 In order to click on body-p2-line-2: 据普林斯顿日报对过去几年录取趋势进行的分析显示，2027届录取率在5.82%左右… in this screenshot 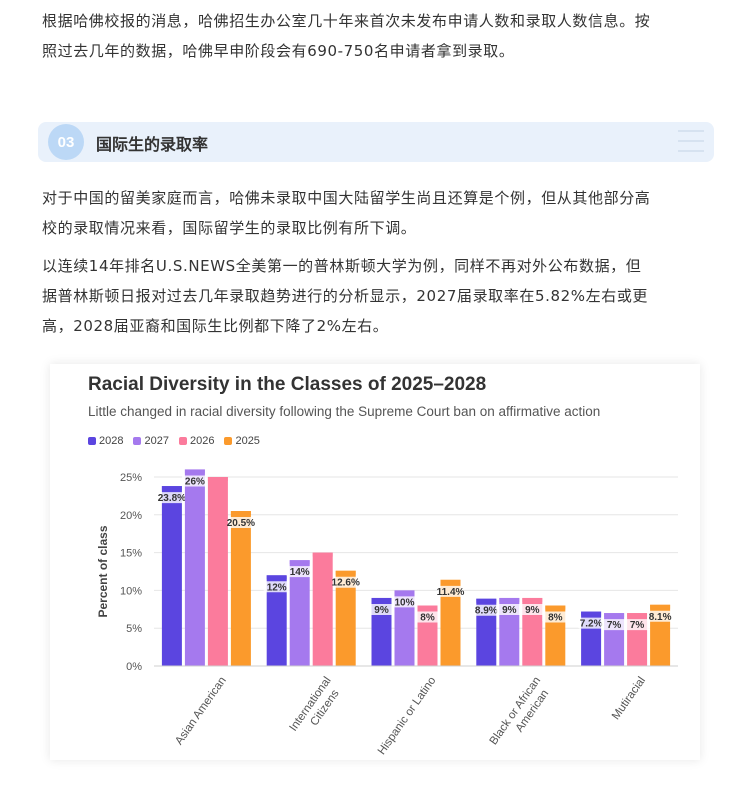, I will do `click(345, 296)`.